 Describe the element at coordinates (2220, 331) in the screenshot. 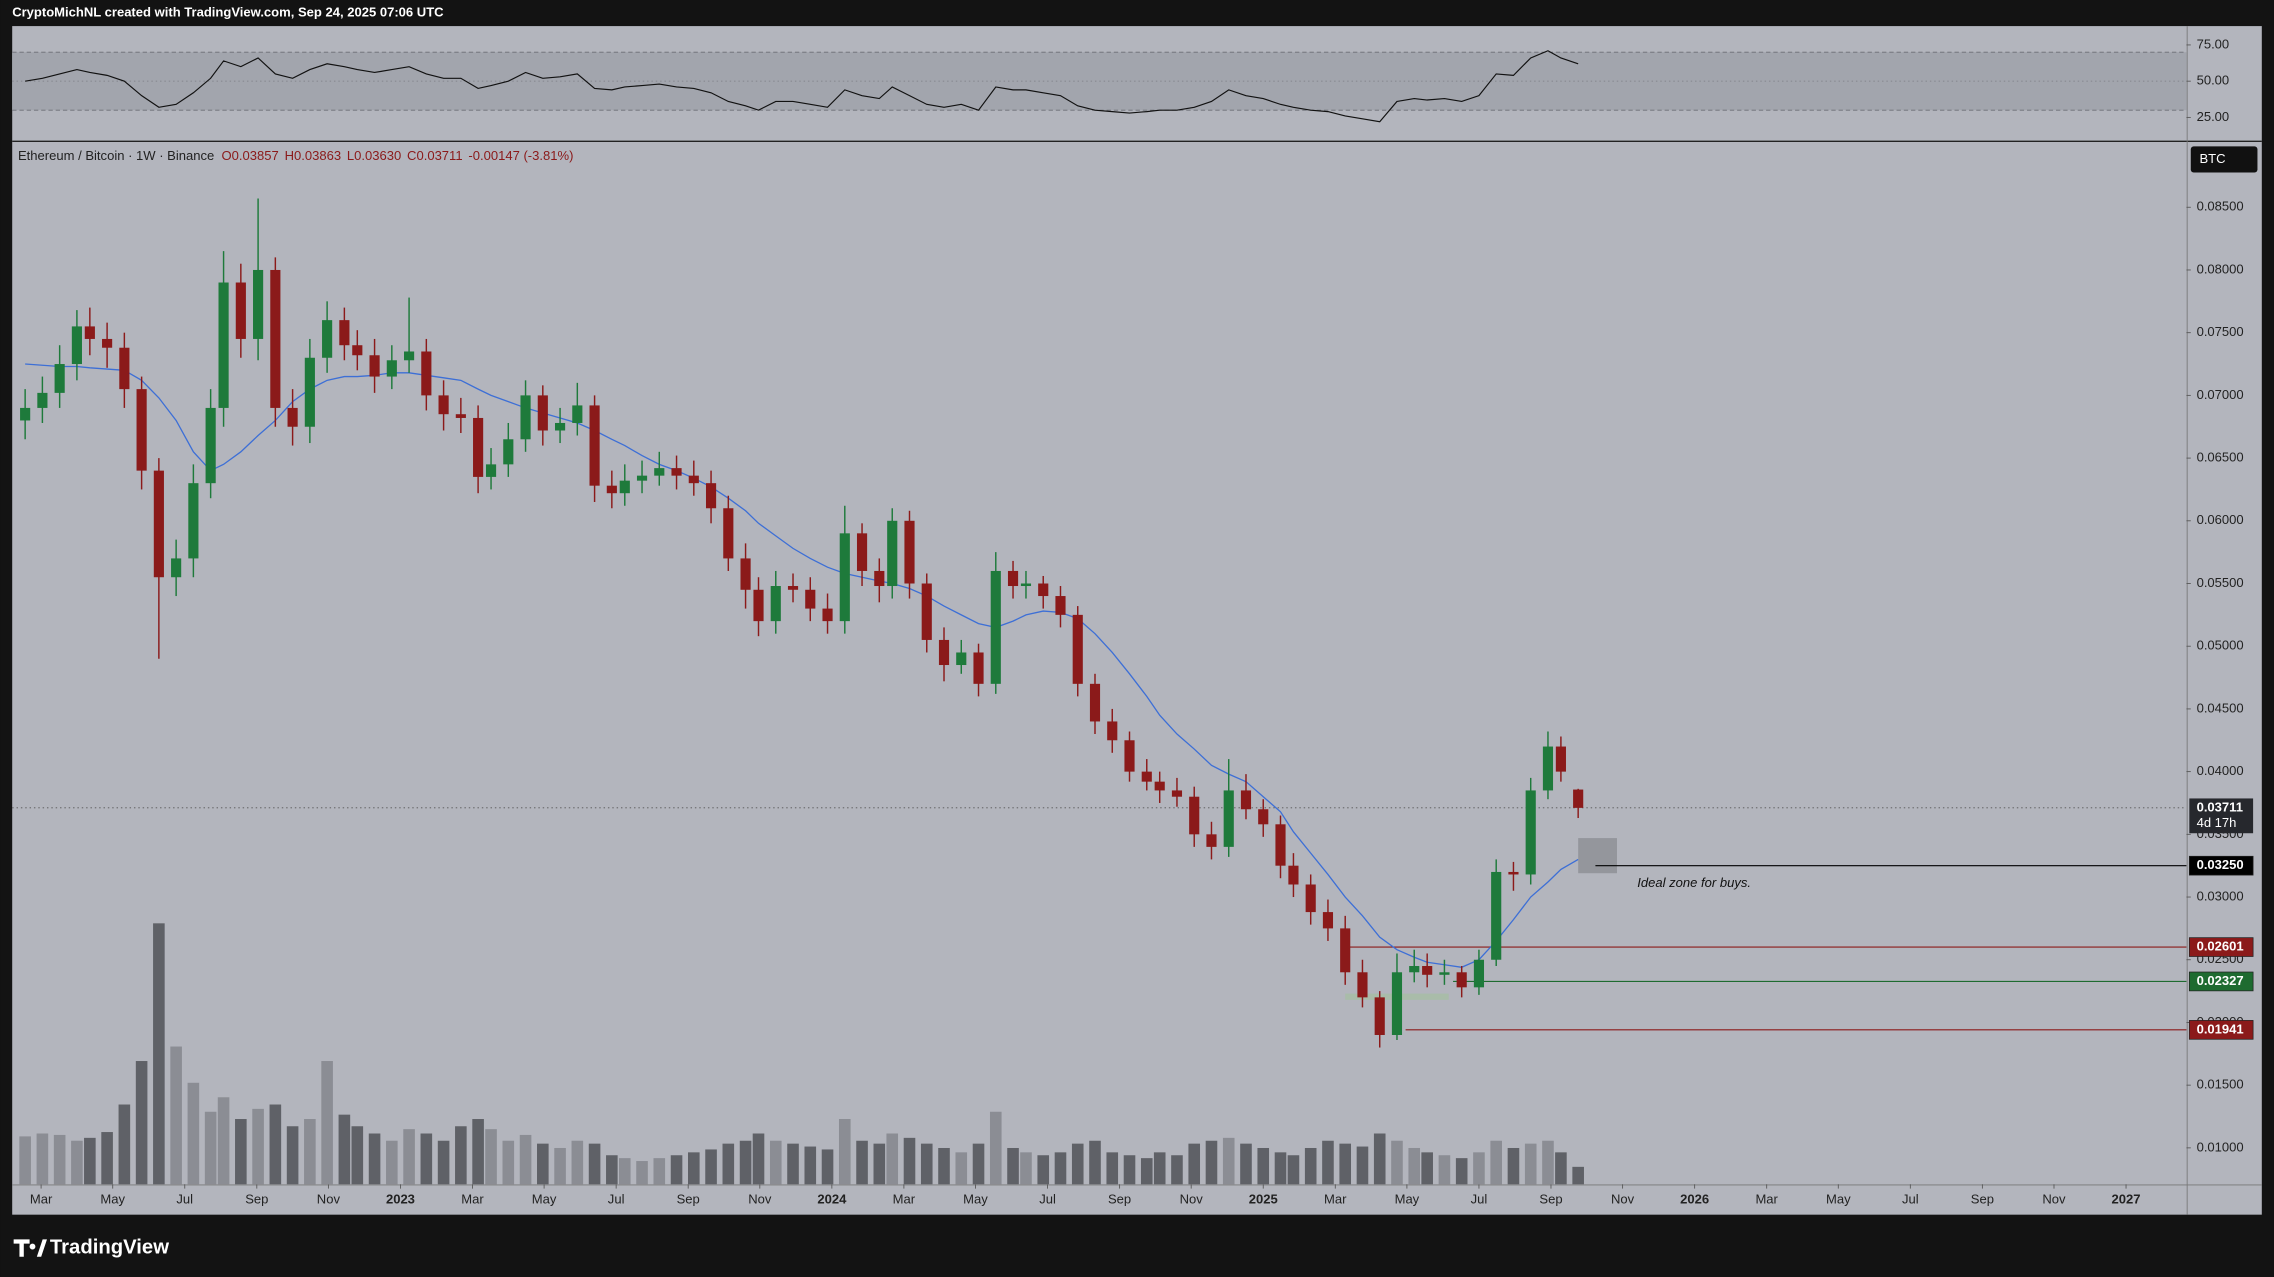

I see `y-tick-label: 0.07500` at that location.